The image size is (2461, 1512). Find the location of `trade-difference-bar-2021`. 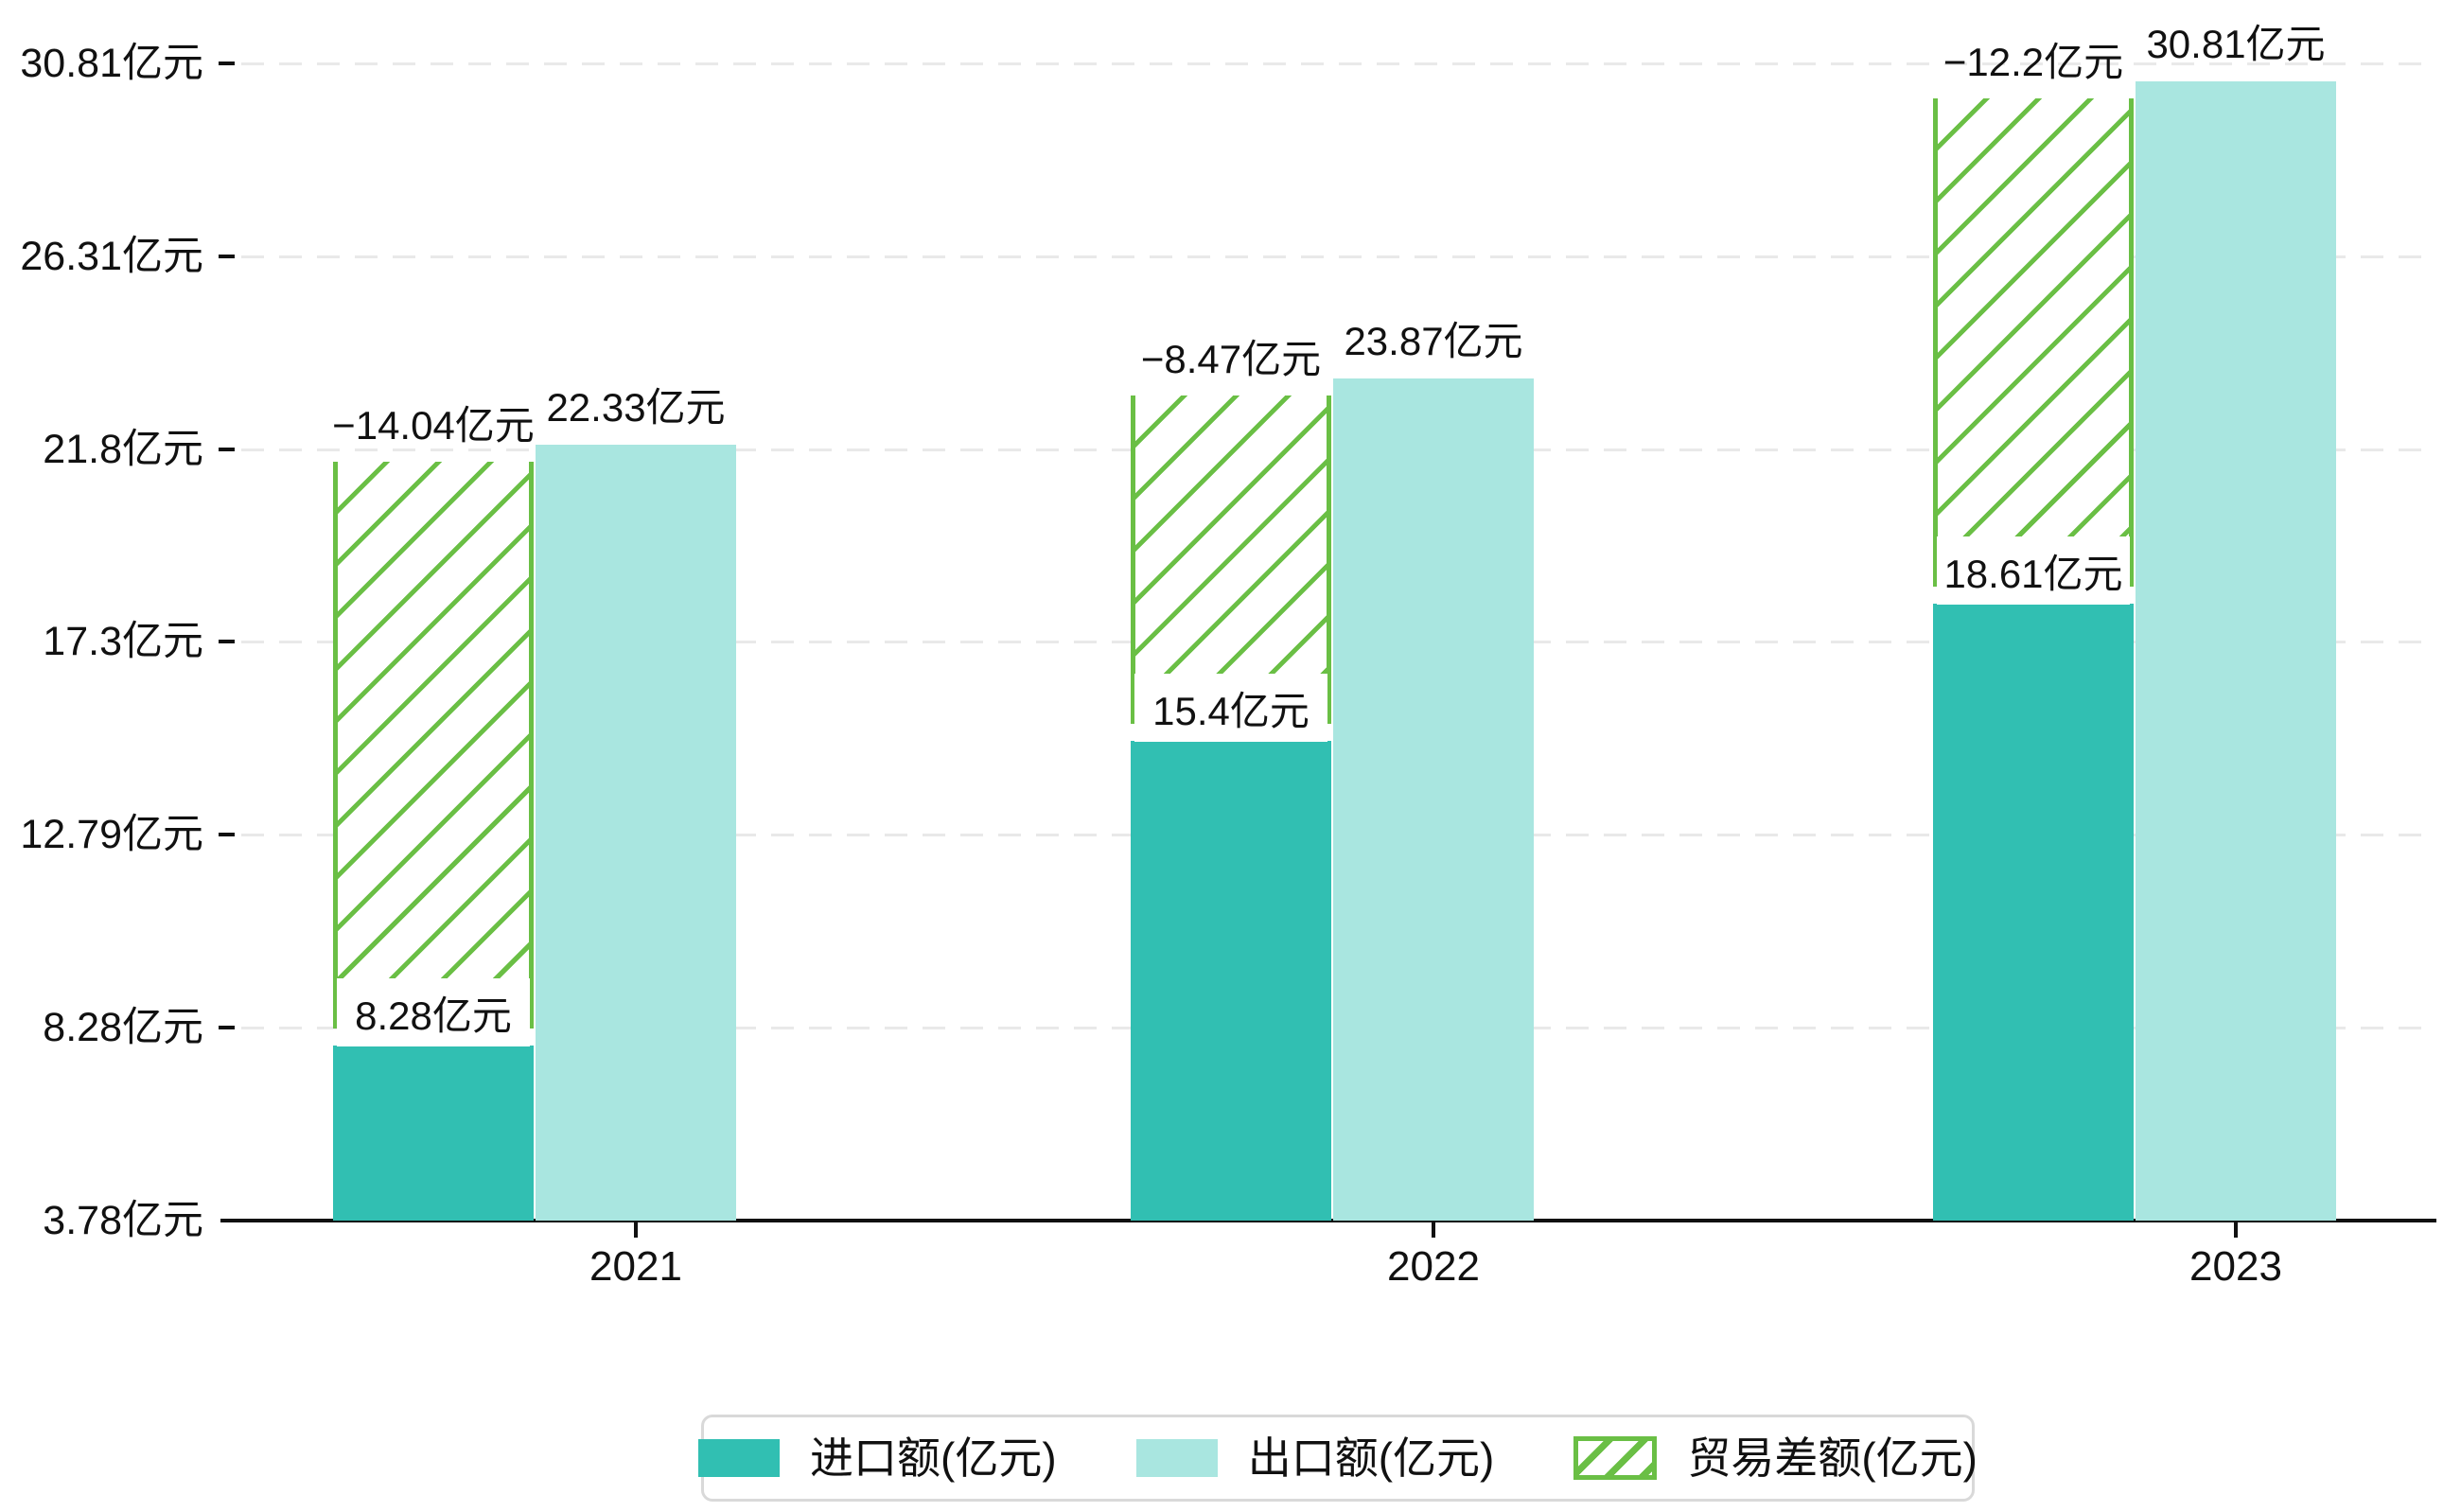

trade-difference-bar-2021 is located at coordinates (433, 745).